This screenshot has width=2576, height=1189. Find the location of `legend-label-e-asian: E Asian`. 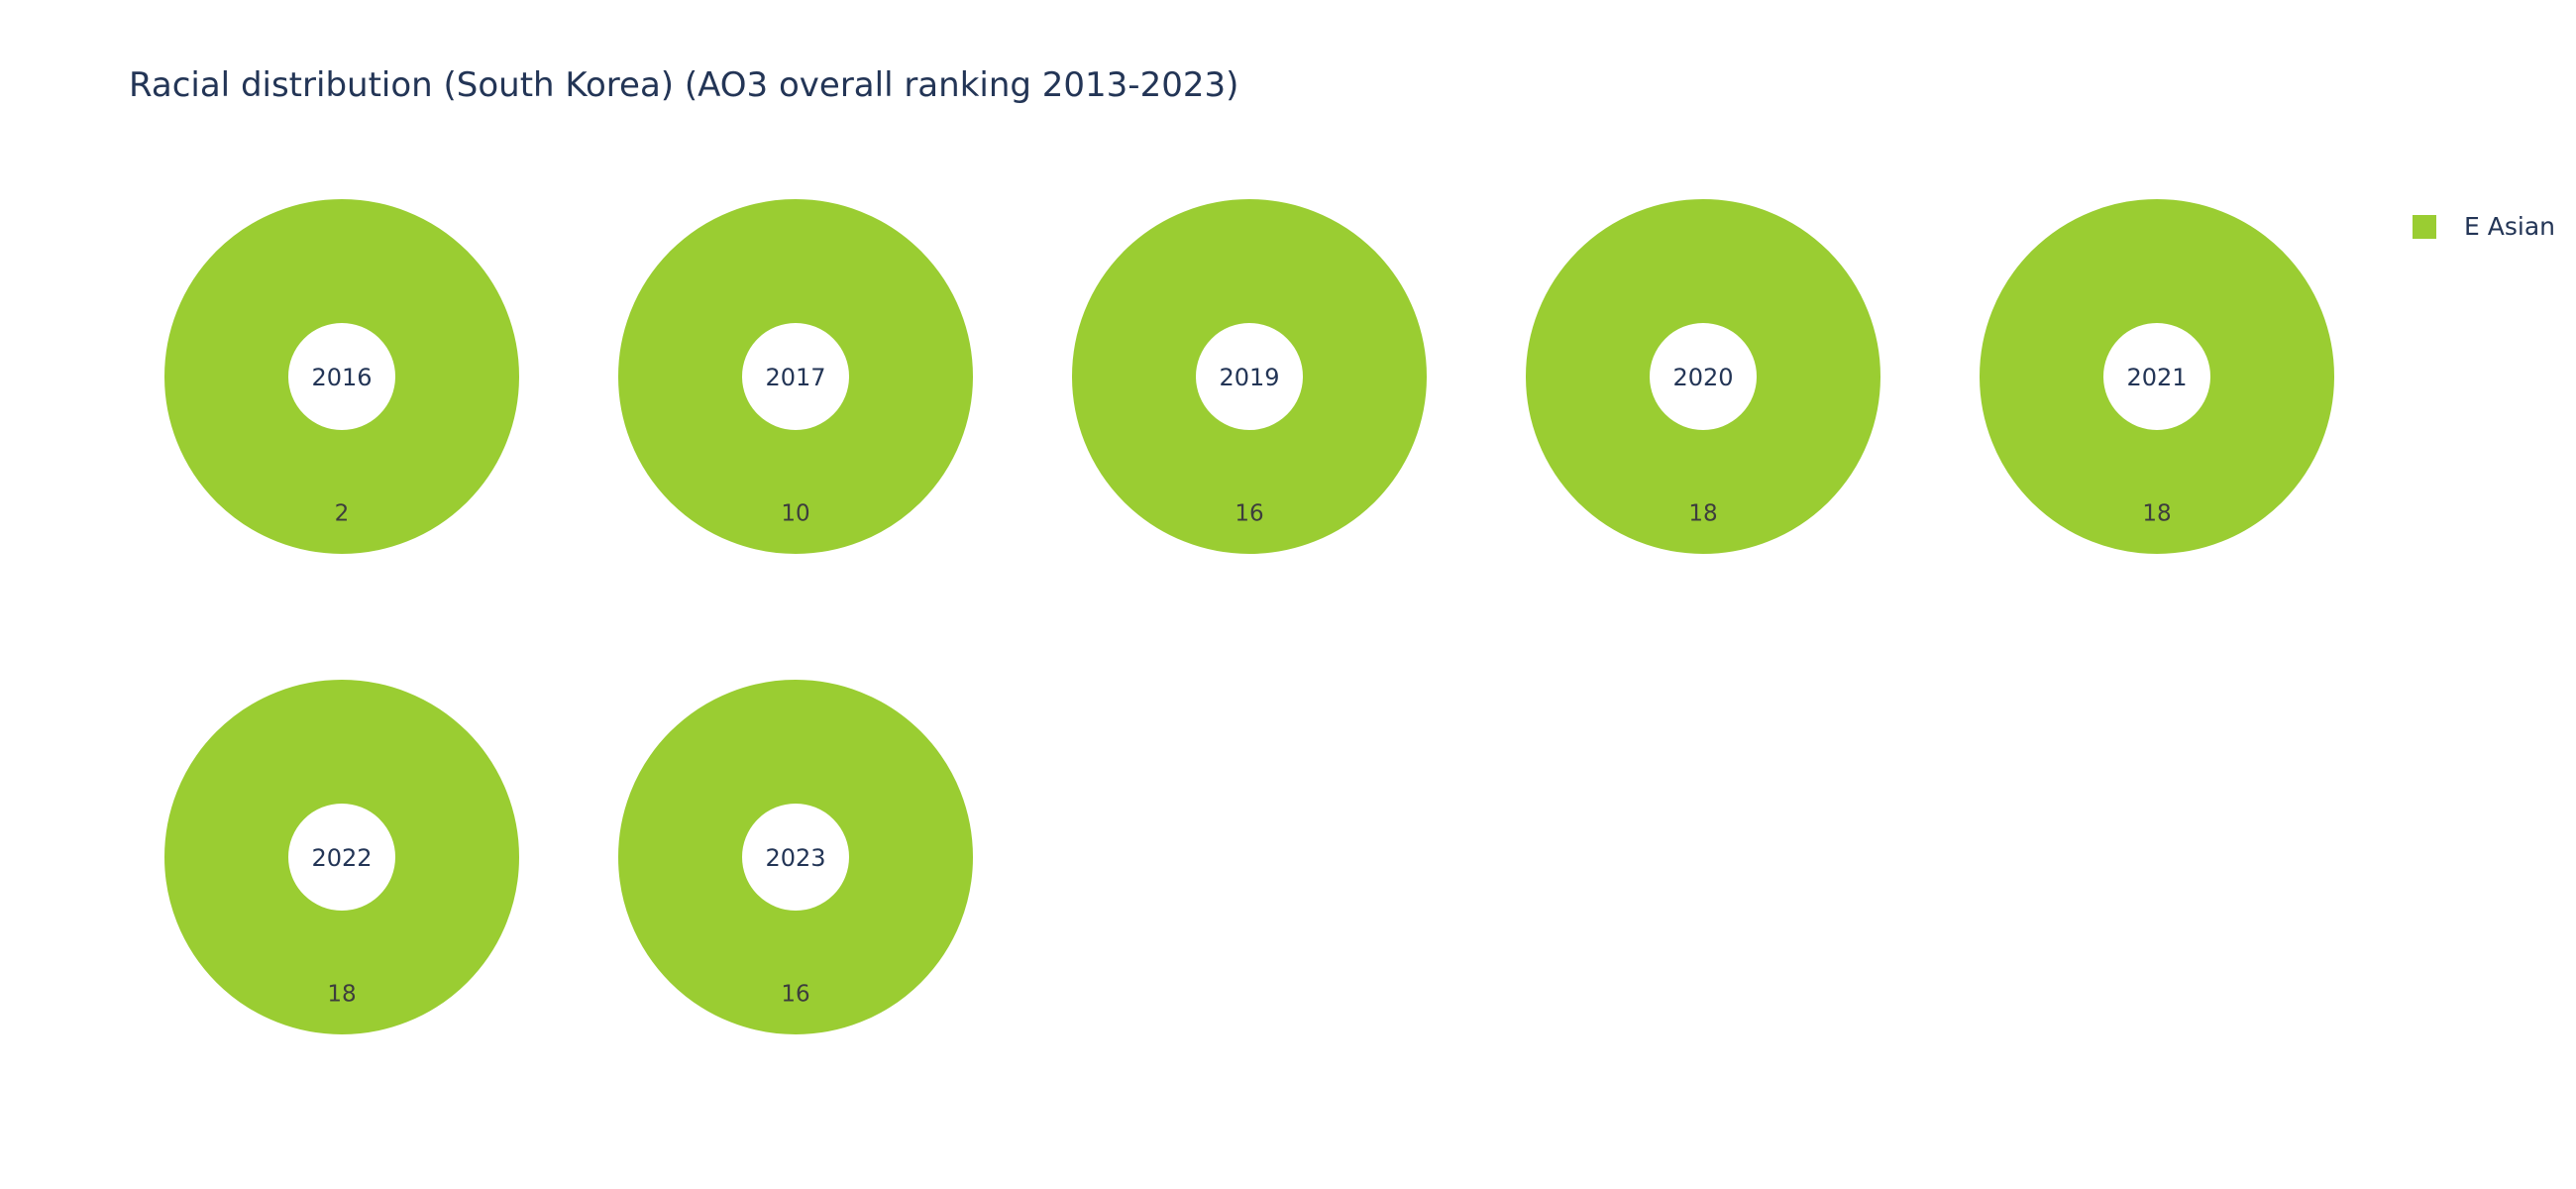

legend-label-e-asian: E Asian is located at coordinates (2509, 226).